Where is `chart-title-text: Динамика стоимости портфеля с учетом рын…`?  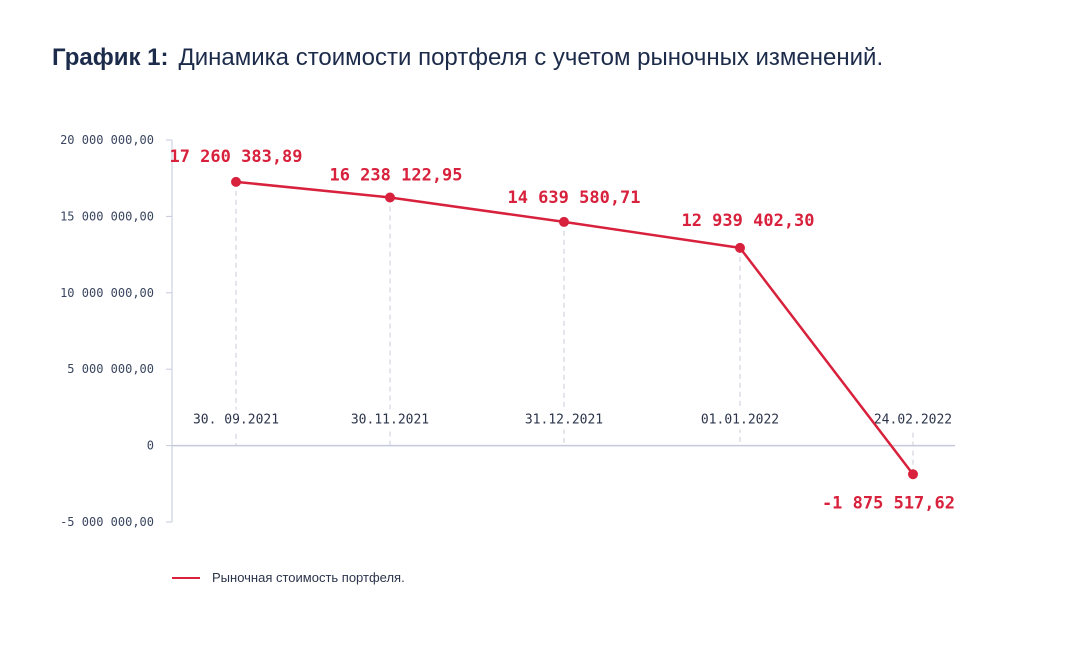 chart-title-text: Динамика стоимости портфеля с учетом рын… is located at coordinates (531, 57).